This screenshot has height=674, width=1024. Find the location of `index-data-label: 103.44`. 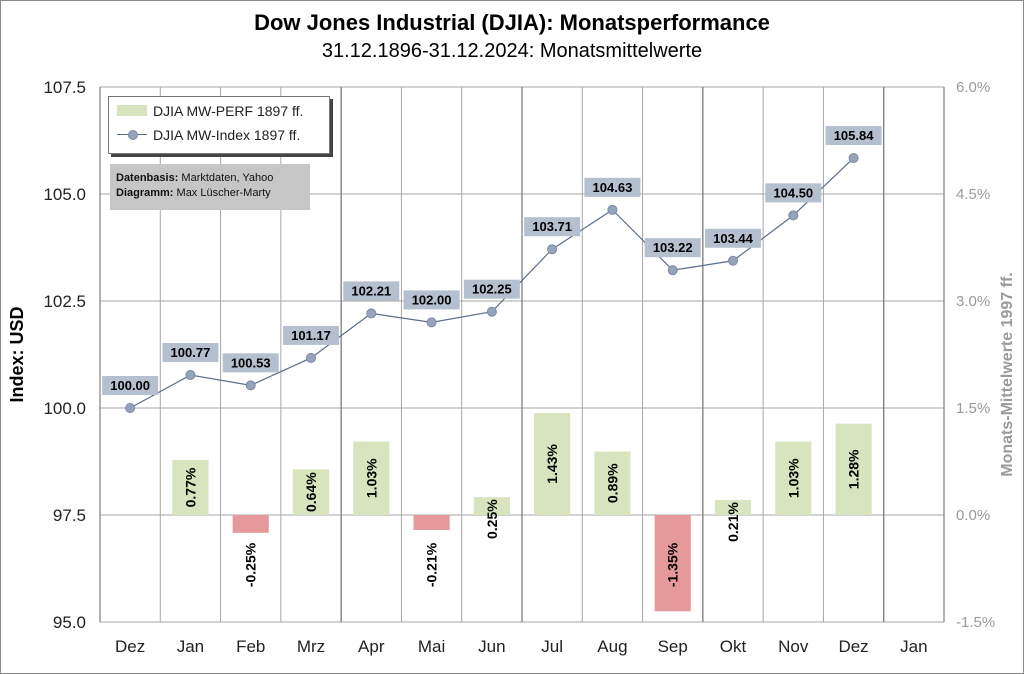

index-data-label: 103.44 is located at coordinates (733, 238).